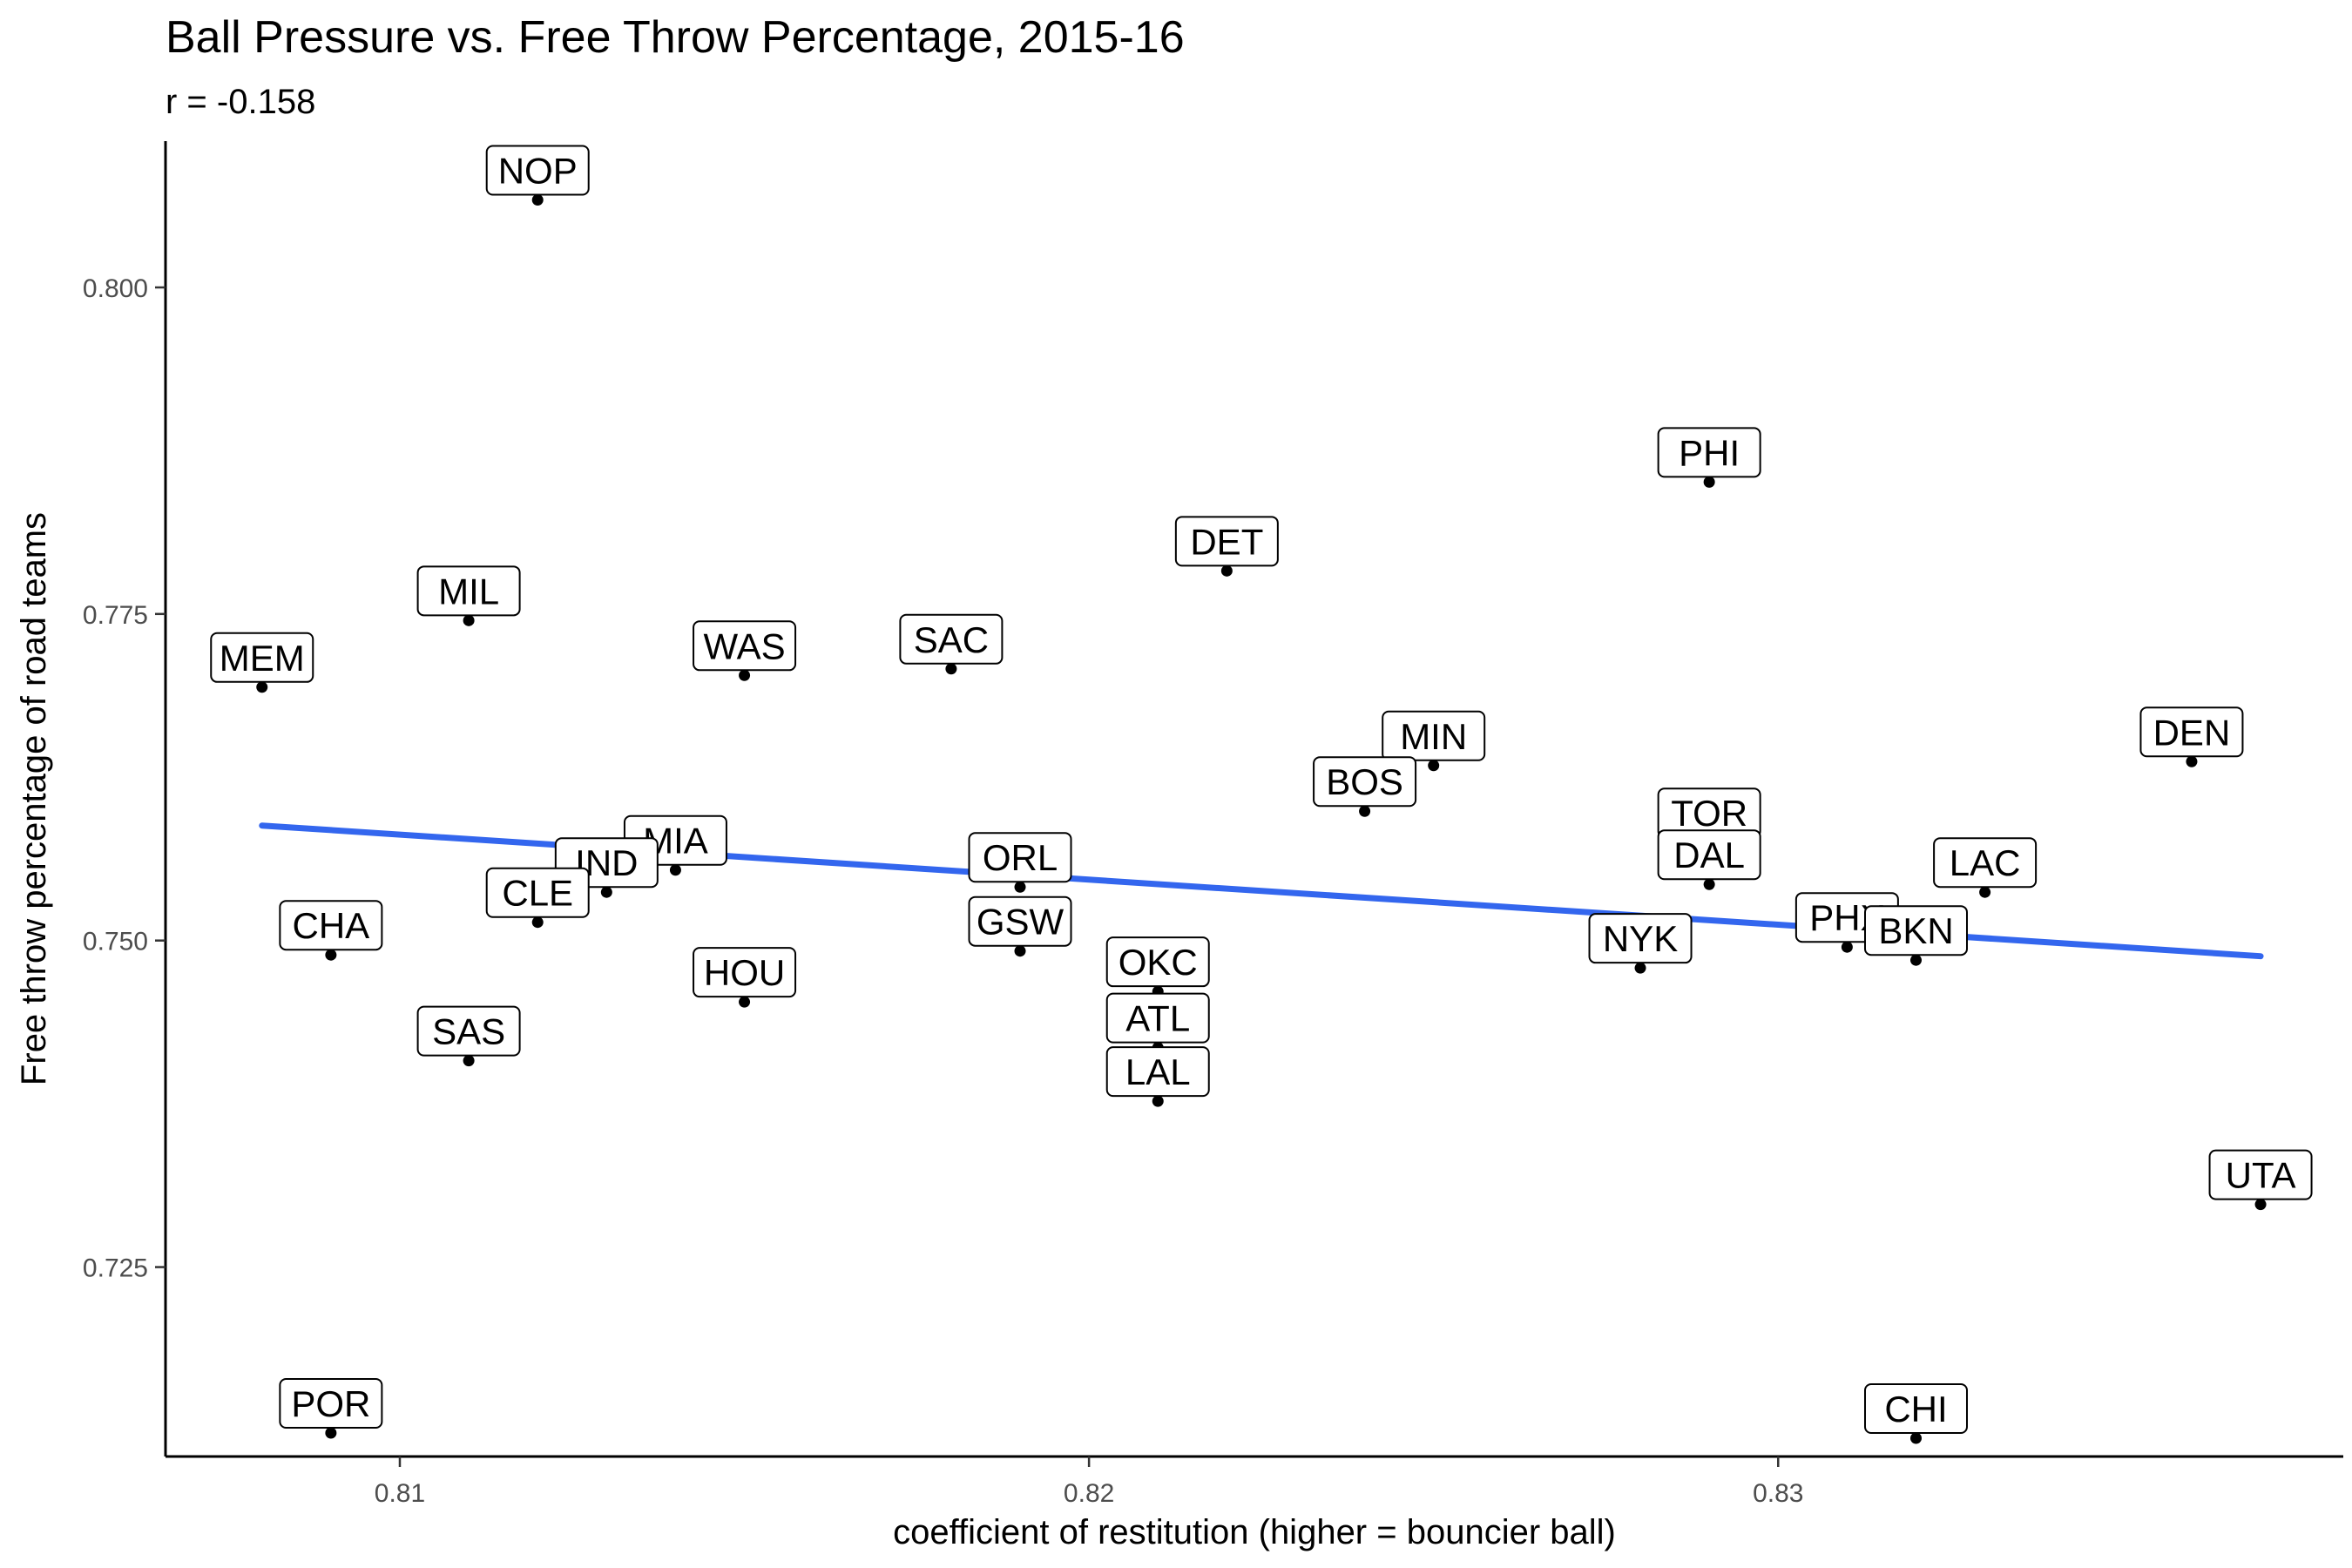 This screenshot has width=2352, height=1568. I want to click on y-axis-ticks: 0.725 0.750 0.775 0.800, so click(125, 778).